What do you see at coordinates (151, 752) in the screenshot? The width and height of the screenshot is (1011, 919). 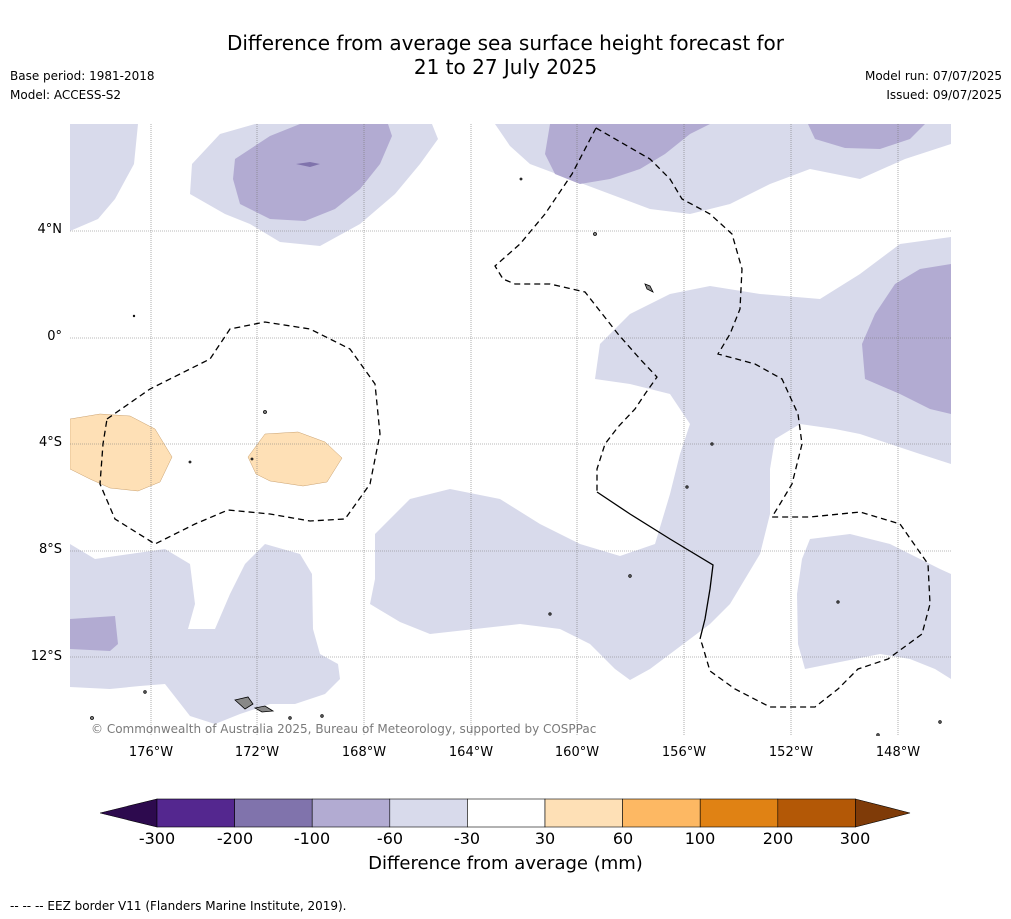 I see `lon-label-176w: 176°W` at bounding box center [151, 752].